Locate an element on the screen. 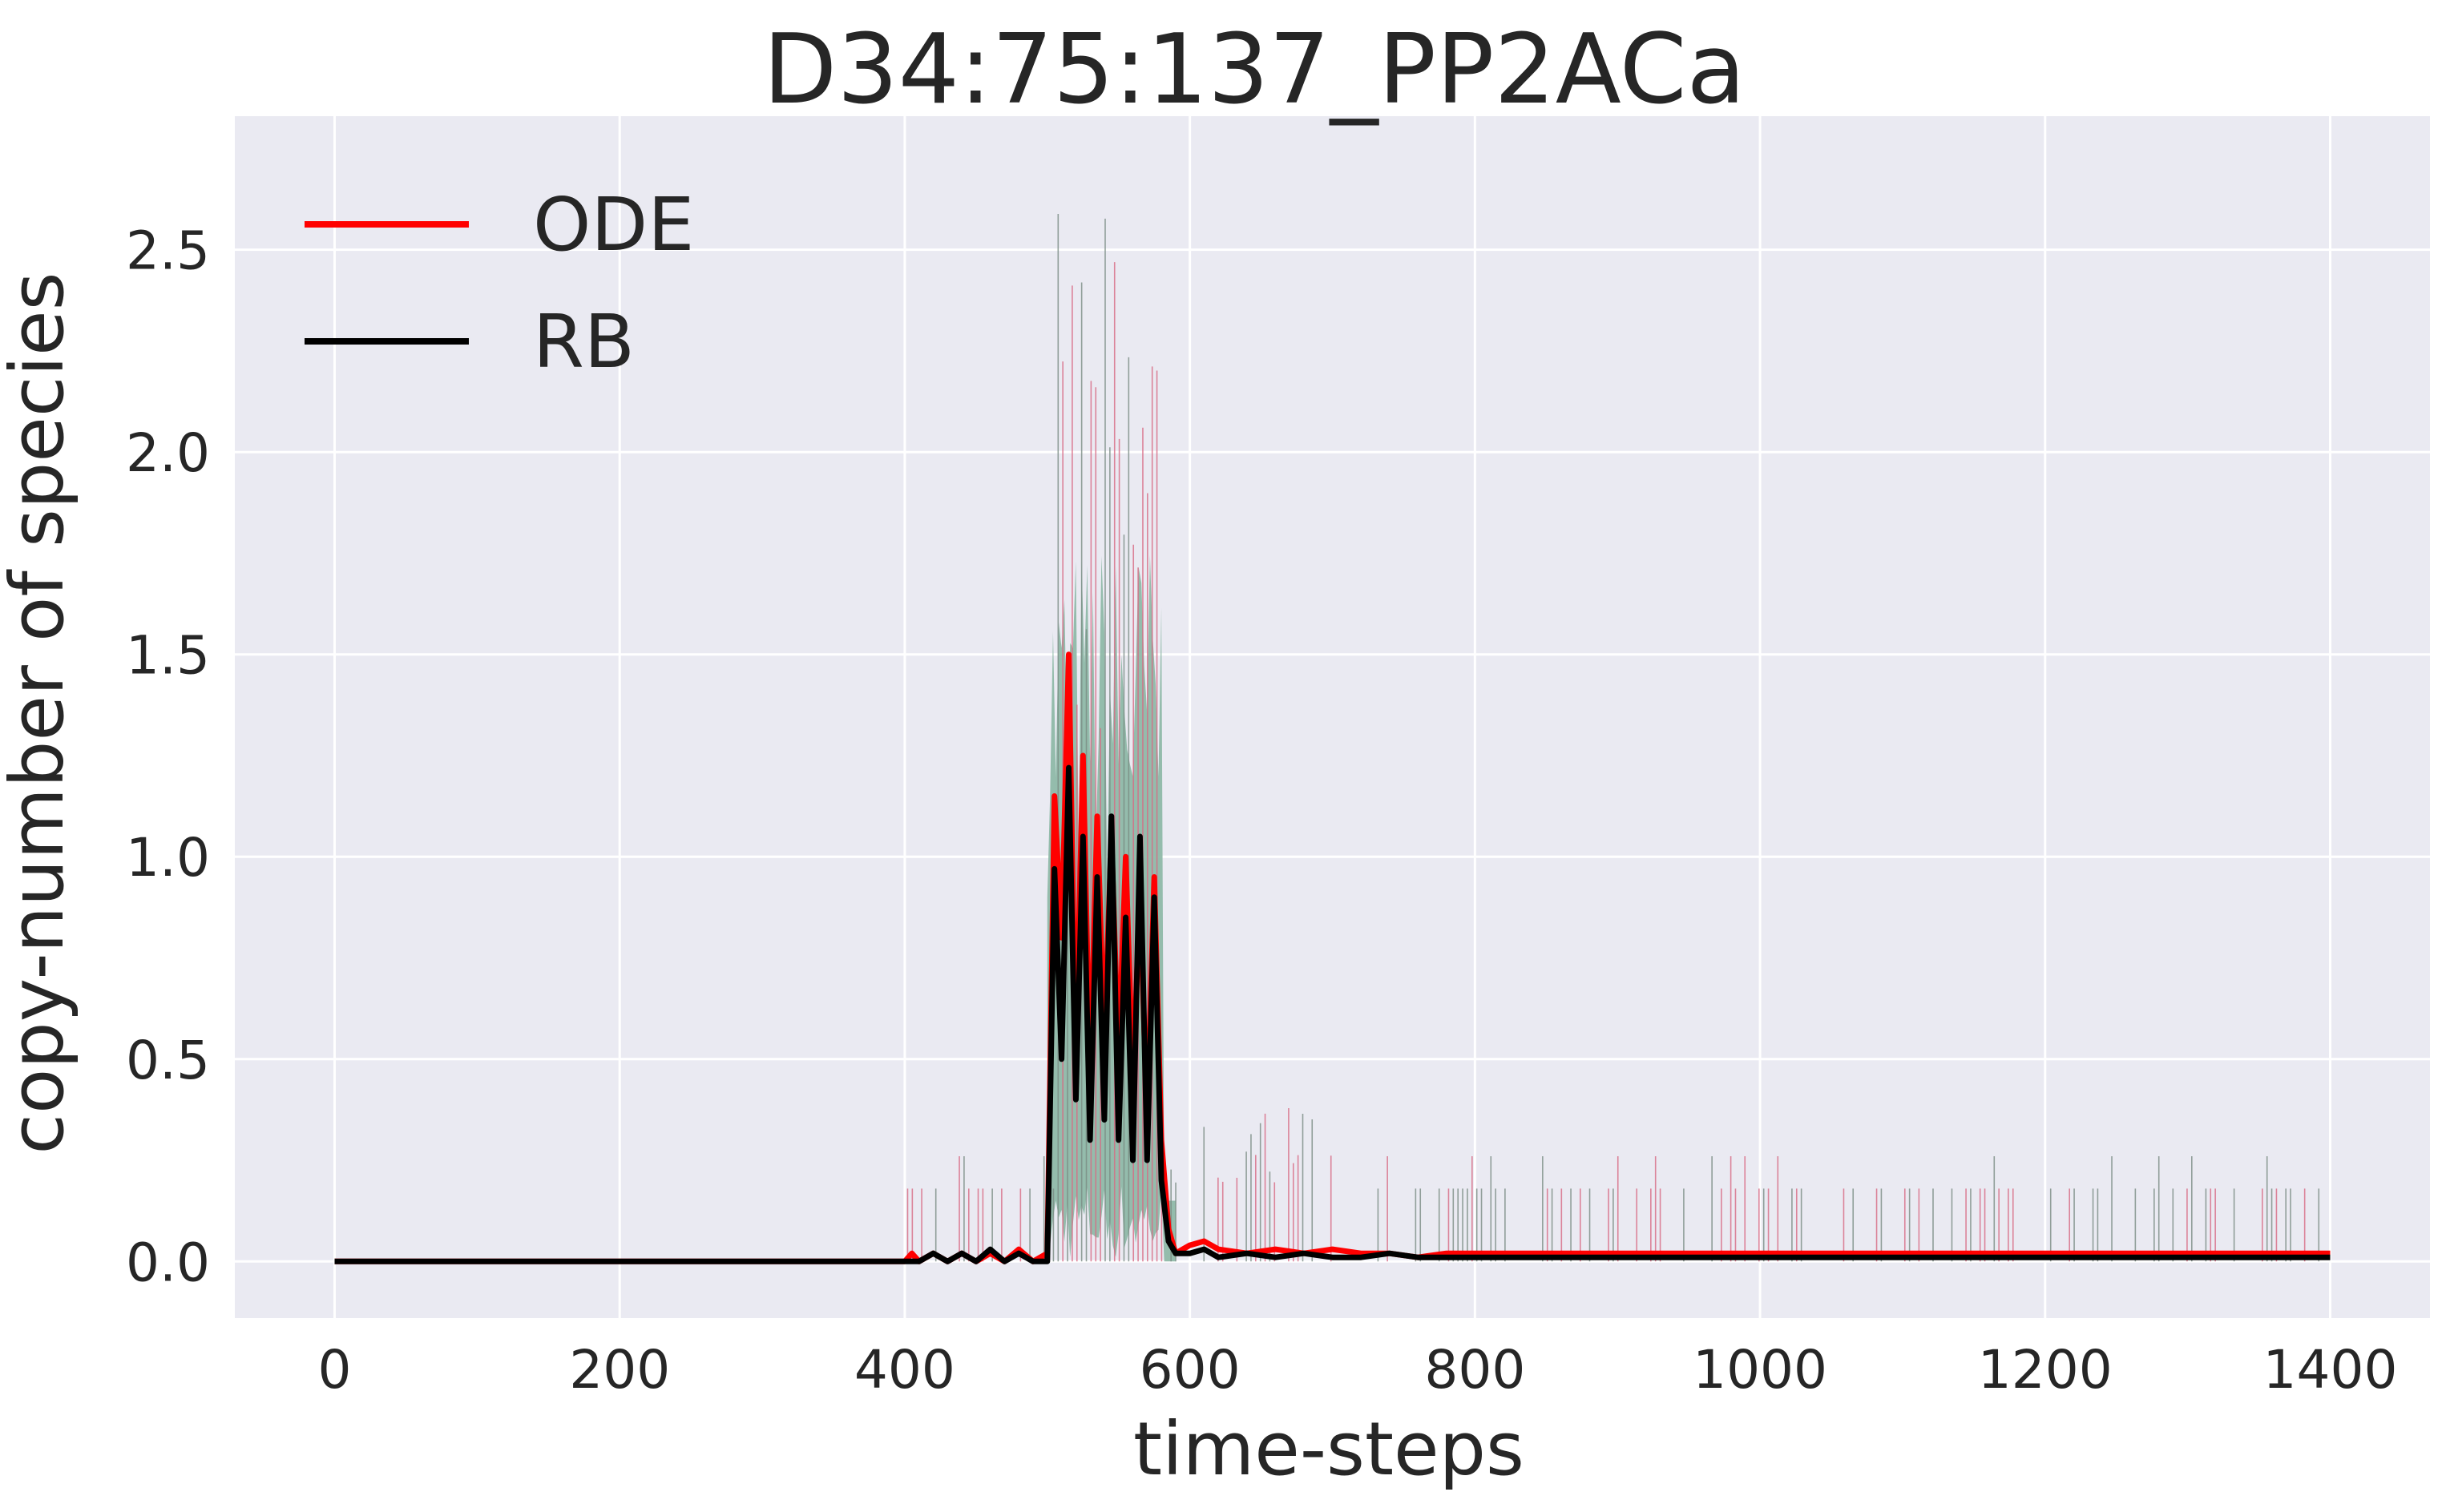  y-tick-label: 1.5 is located at coordinates (168, 656).